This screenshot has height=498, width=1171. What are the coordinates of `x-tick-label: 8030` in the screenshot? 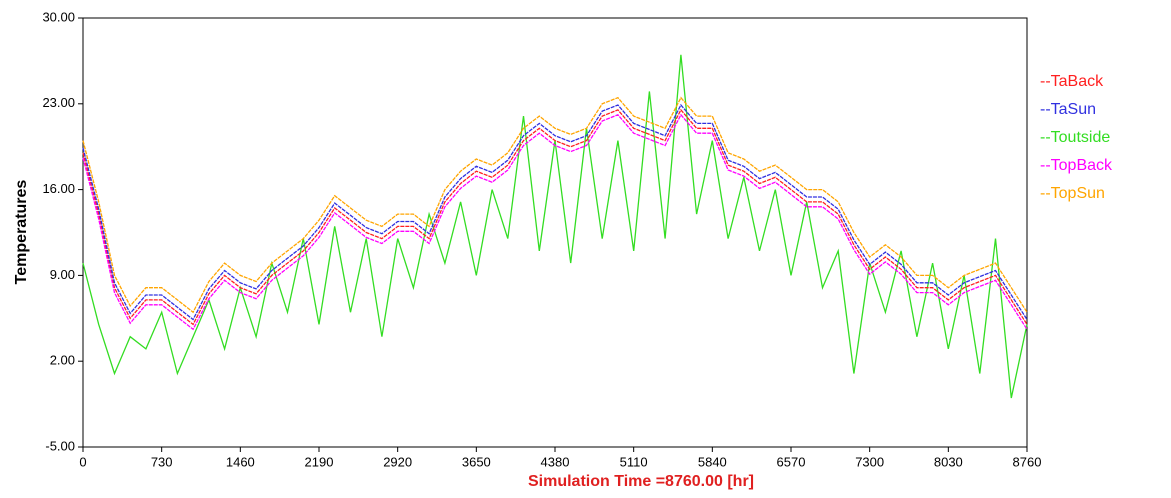 It's located at (948, 461).